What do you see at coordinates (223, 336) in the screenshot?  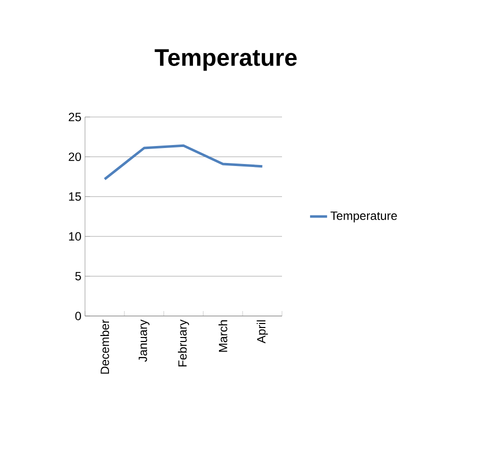 I see `x-tick-label: March` at bounding box center [223, 336].